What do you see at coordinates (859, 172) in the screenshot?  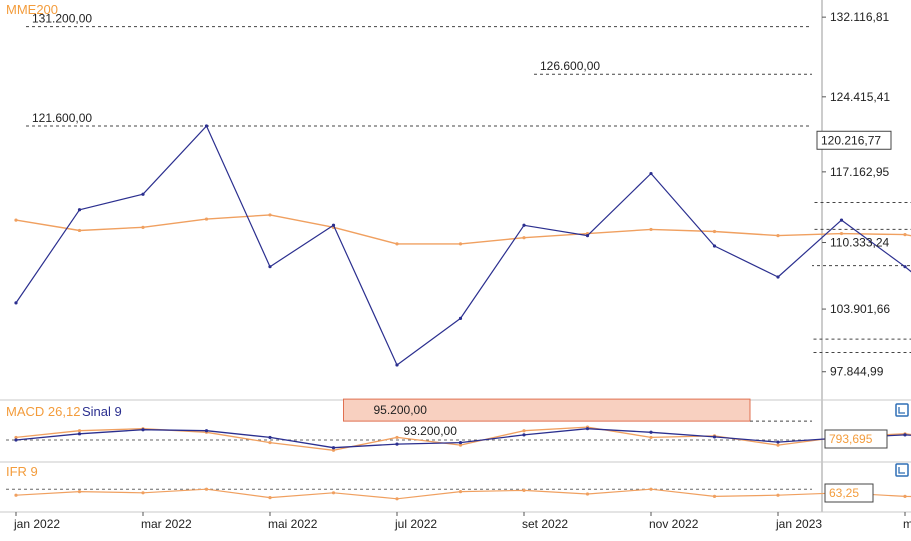 I see `y-tick-label: 117.162,95` at bounding box center [859, 172].